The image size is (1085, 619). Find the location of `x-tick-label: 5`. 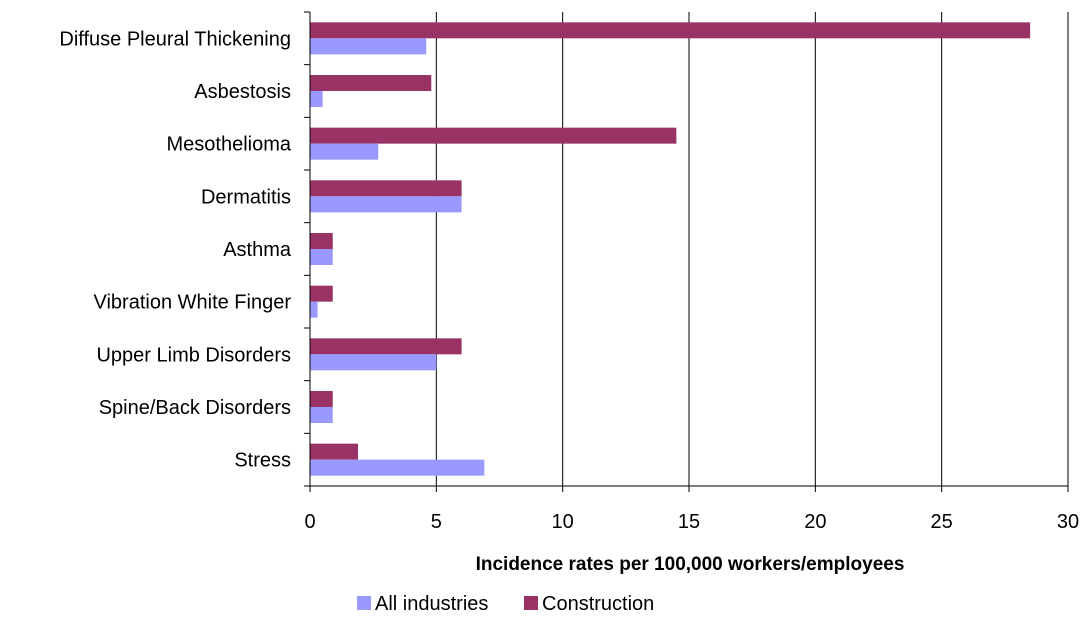

x-tick-label: 5 is located at coordinates (436, 522).